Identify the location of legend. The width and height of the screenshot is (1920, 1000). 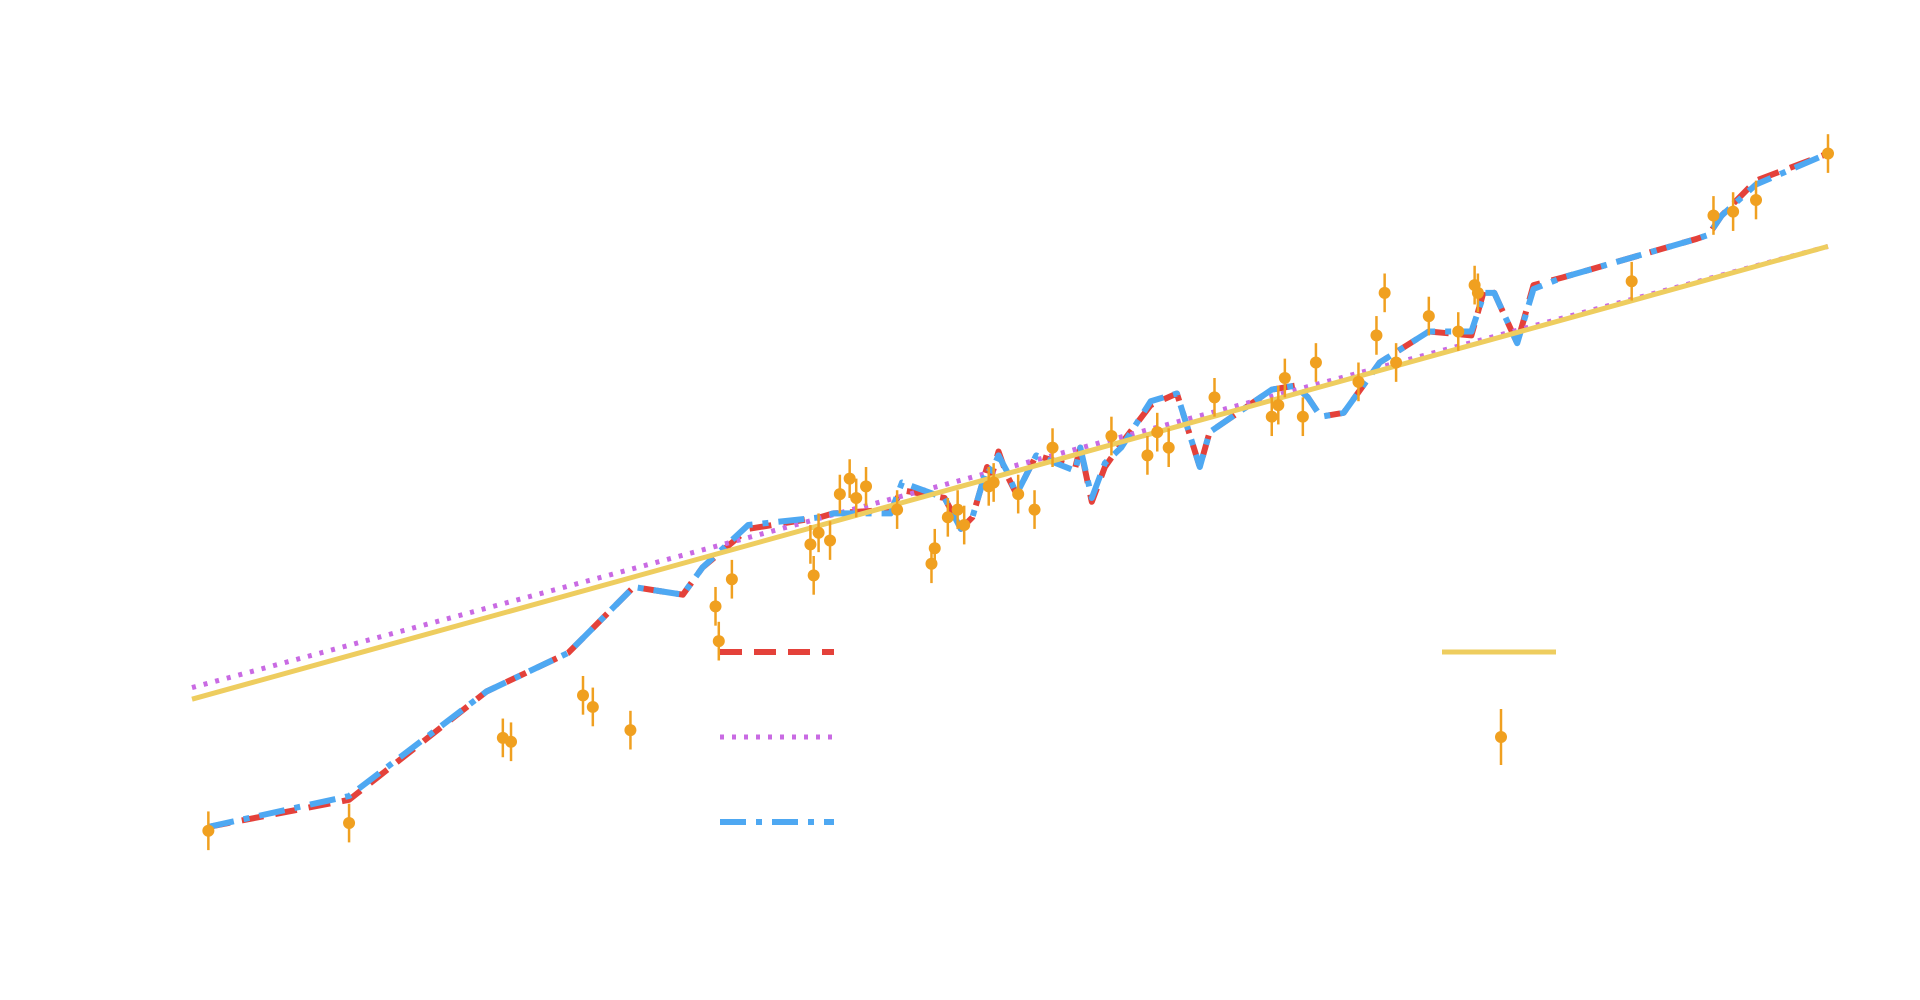
(1138, 737).